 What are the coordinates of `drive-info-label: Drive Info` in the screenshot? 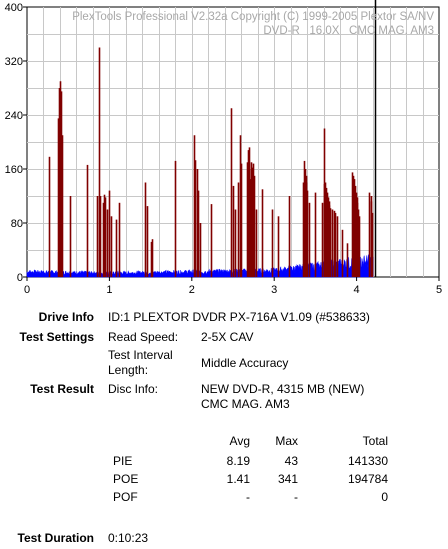 It's located at (66, 317).